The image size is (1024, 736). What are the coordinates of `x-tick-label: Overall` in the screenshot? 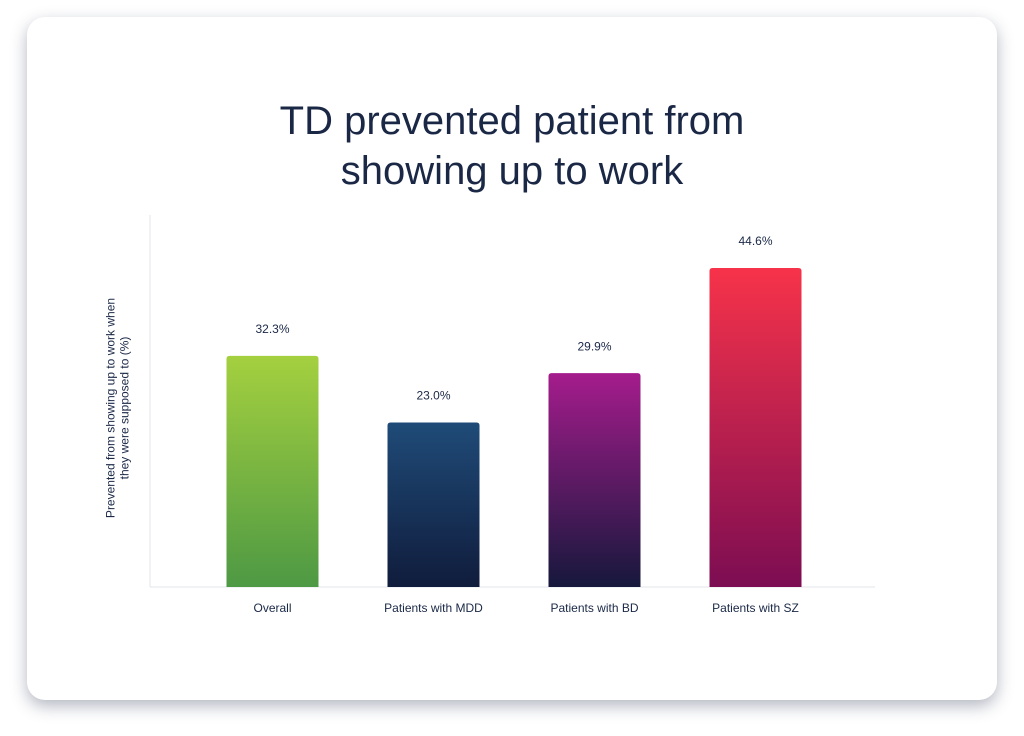 It's located at (272, 608).